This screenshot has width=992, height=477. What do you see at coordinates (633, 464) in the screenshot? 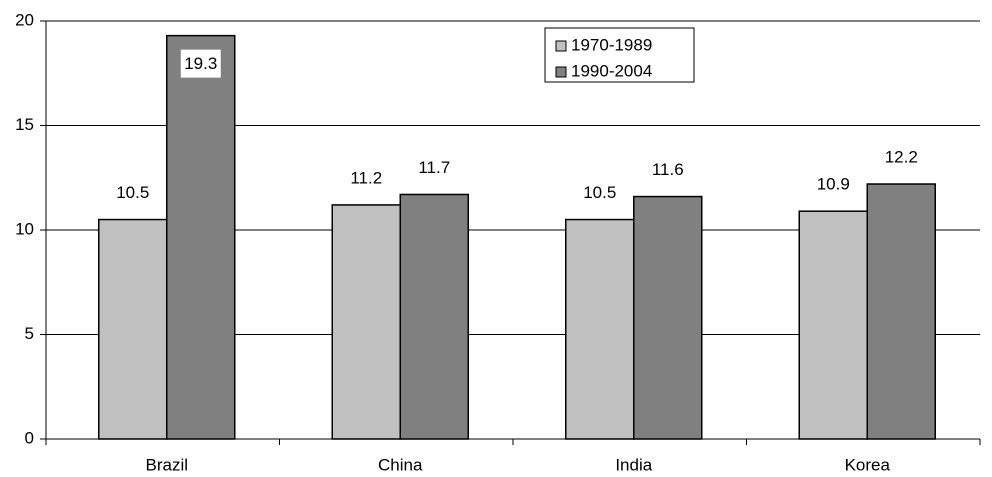
I see `x-tick-label: India` at bounding box center [633, 464].